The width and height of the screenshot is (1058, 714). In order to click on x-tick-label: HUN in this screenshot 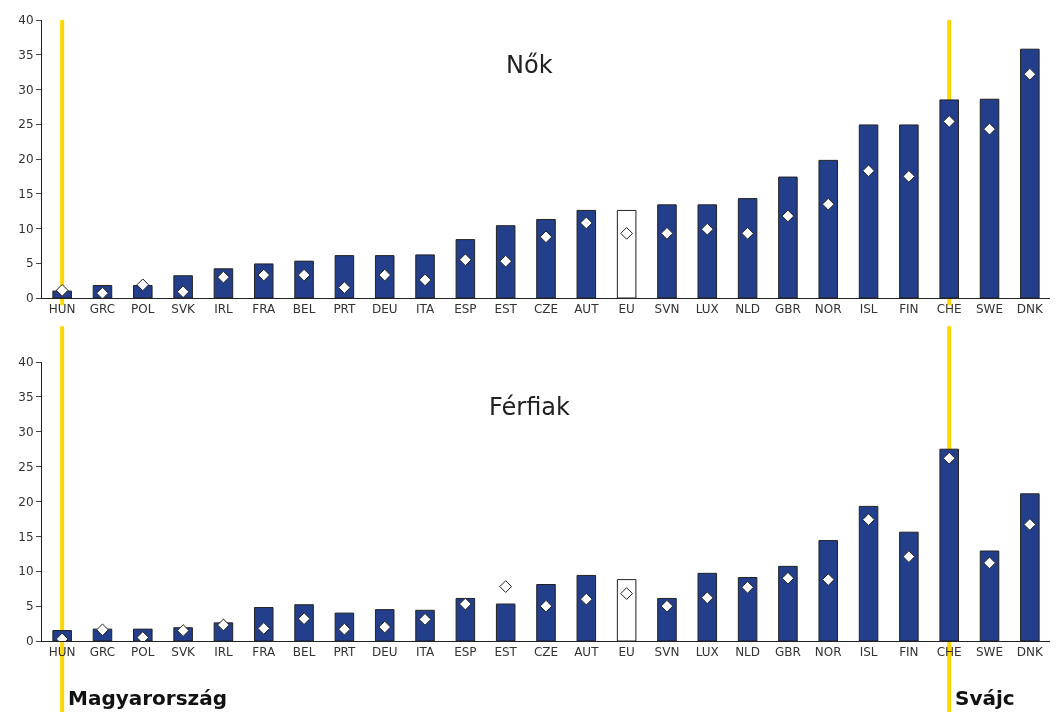, I will do `click(62, 309)`.